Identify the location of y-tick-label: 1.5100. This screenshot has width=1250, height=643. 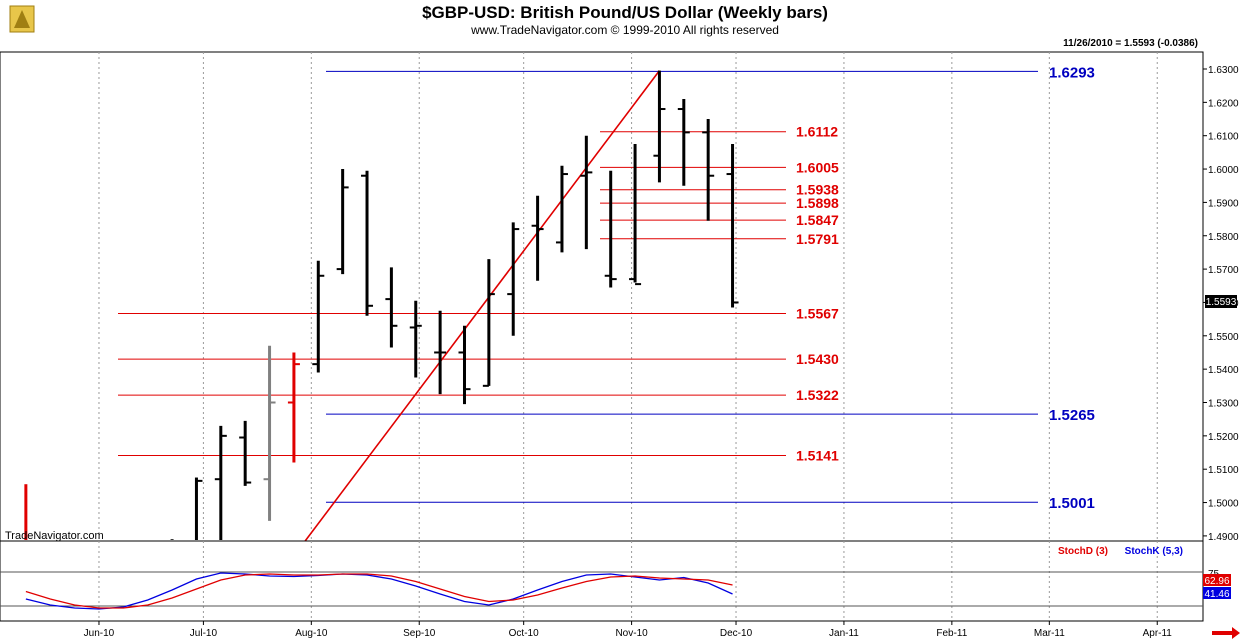
(1223, 470).